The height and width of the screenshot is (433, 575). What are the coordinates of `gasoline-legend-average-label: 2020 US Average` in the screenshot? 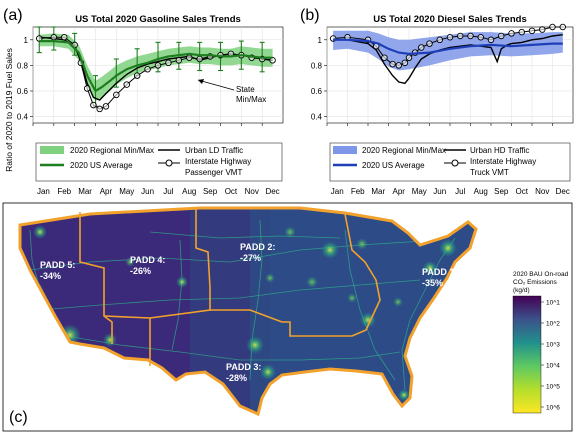 It's located at (101, 165).